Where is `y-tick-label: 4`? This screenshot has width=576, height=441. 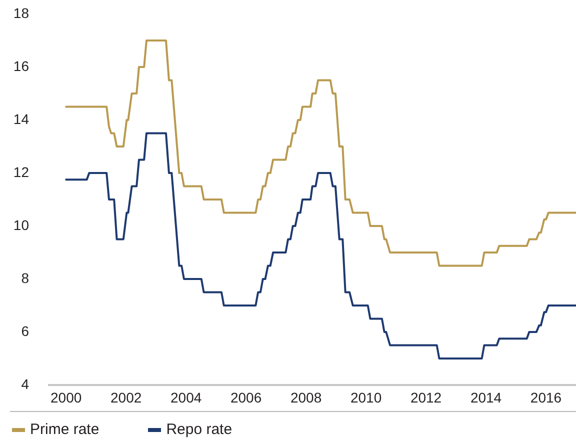 y-tick-label: 4 is located at coordinates (25, 384).